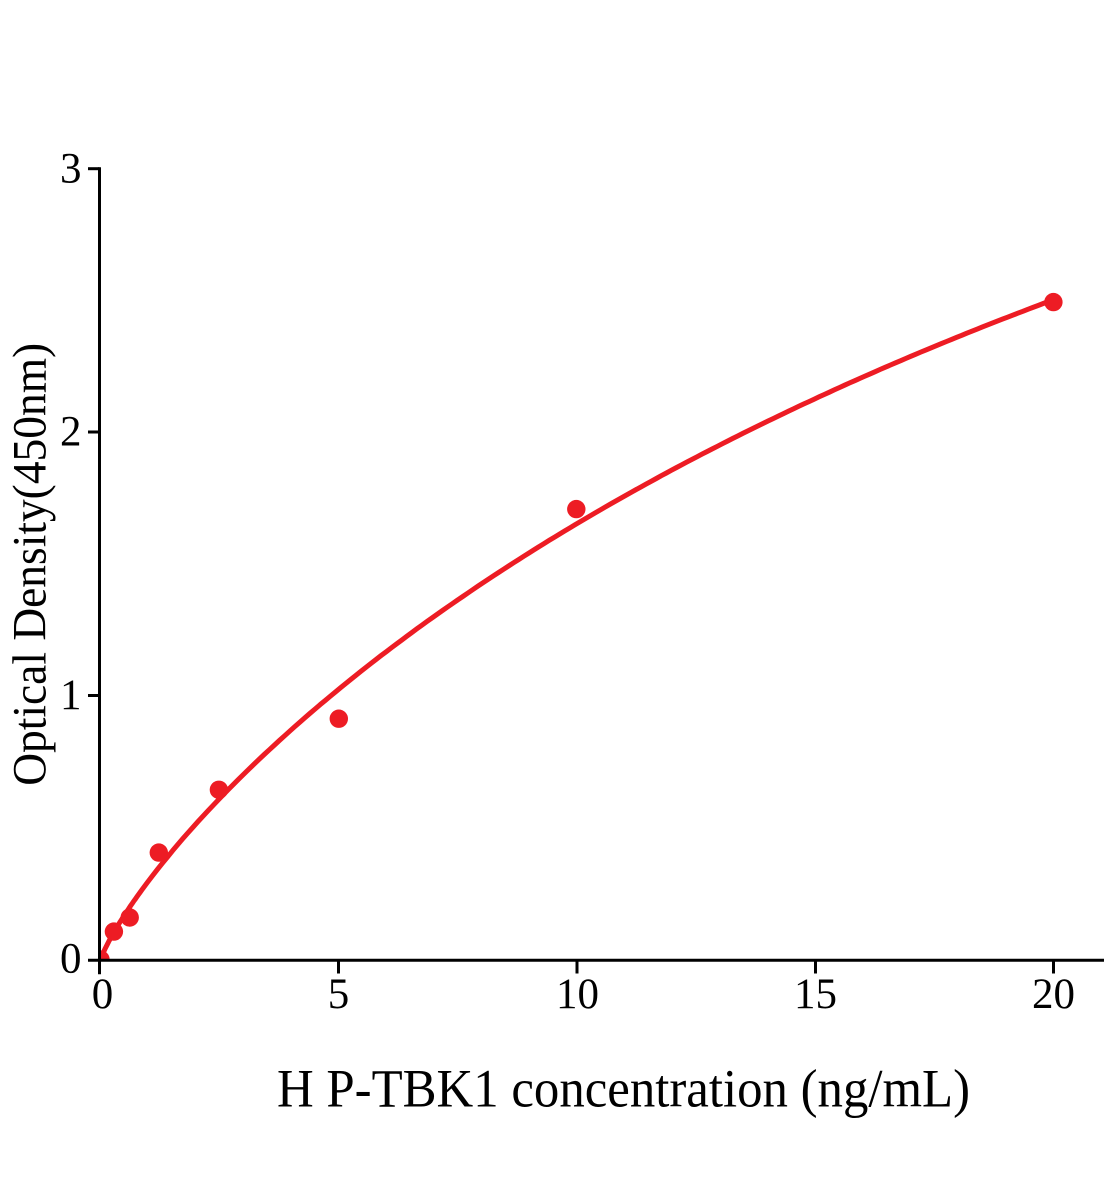  Describe the element at coordinates (71, 695) in the screenshot. I see `svg-text: 1` at that location.